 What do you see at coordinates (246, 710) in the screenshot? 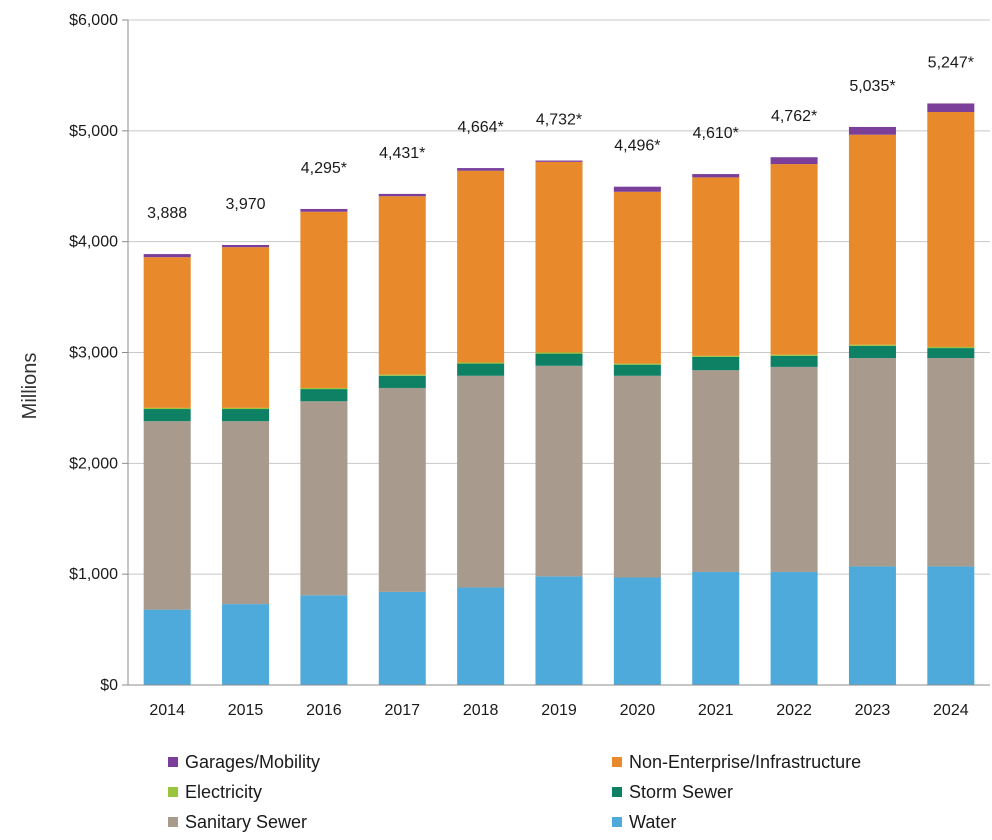
I see `x-tick-label: 2015` at bounding box center [246, 710].